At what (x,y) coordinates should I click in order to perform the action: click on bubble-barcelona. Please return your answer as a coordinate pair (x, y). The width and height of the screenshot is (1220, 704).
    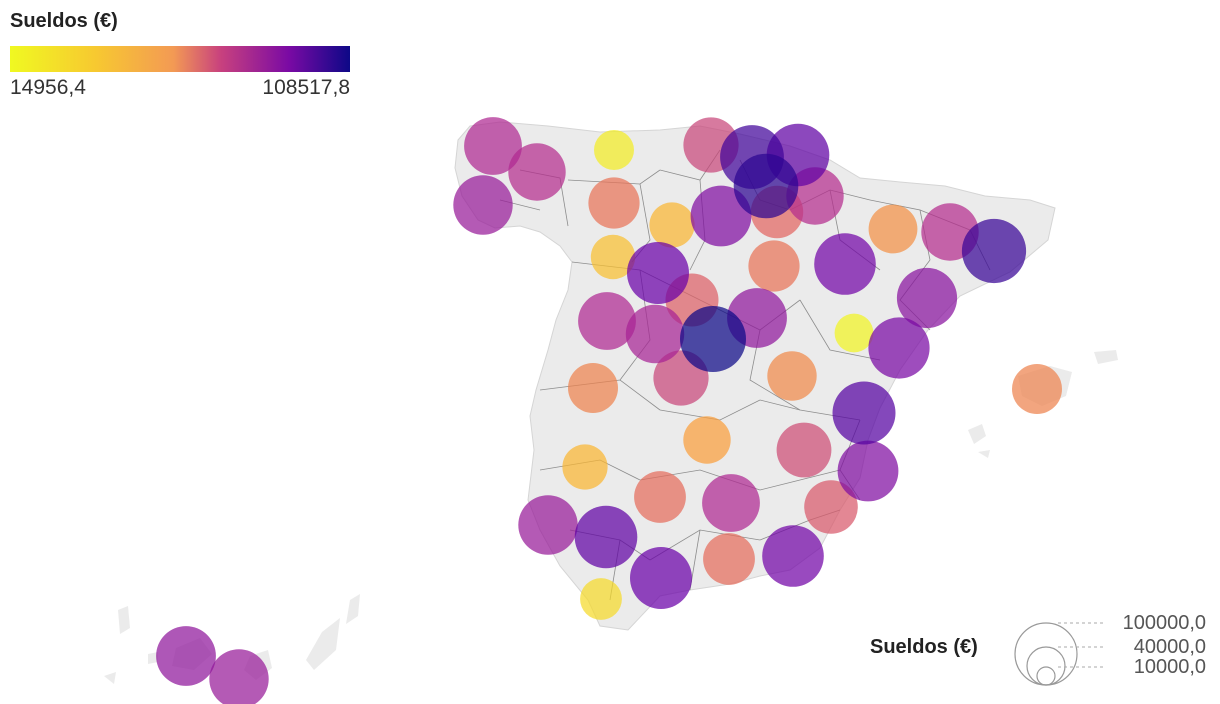
    Looking at the image, I should click on (994, 251).